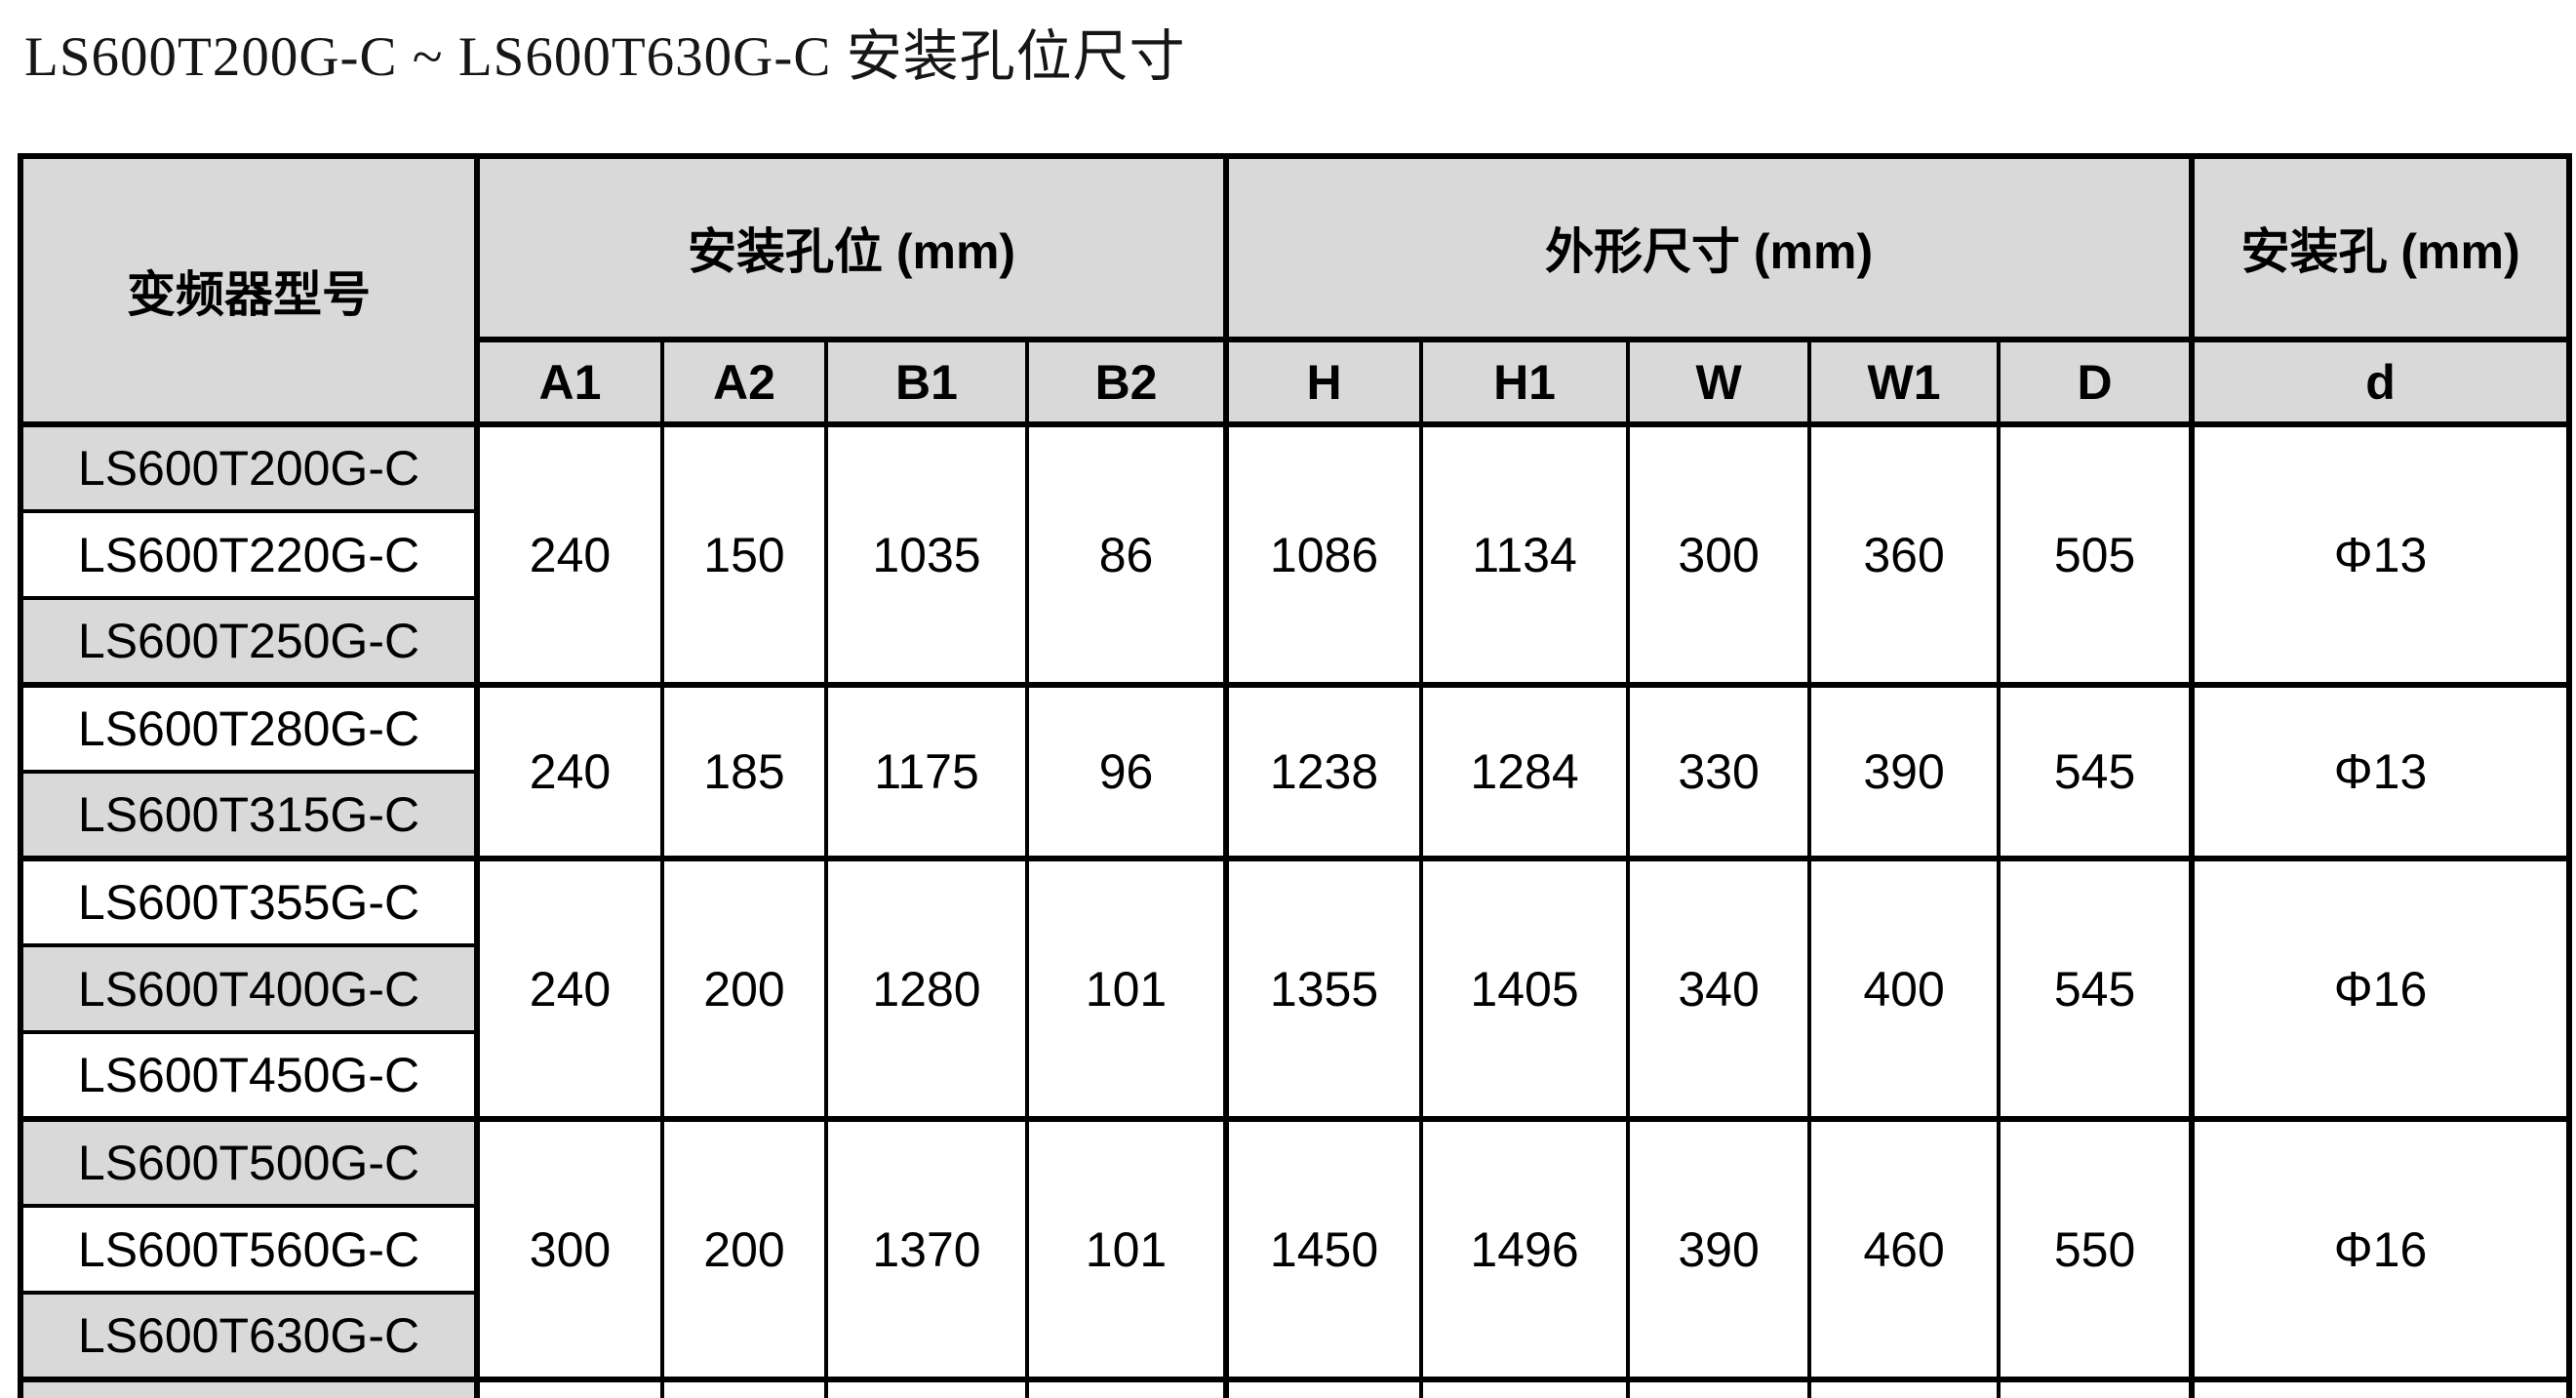 This screenshot has width=2576, height=1398. I want to click on model-cell: LS600T220G-C, so click(249, 554).